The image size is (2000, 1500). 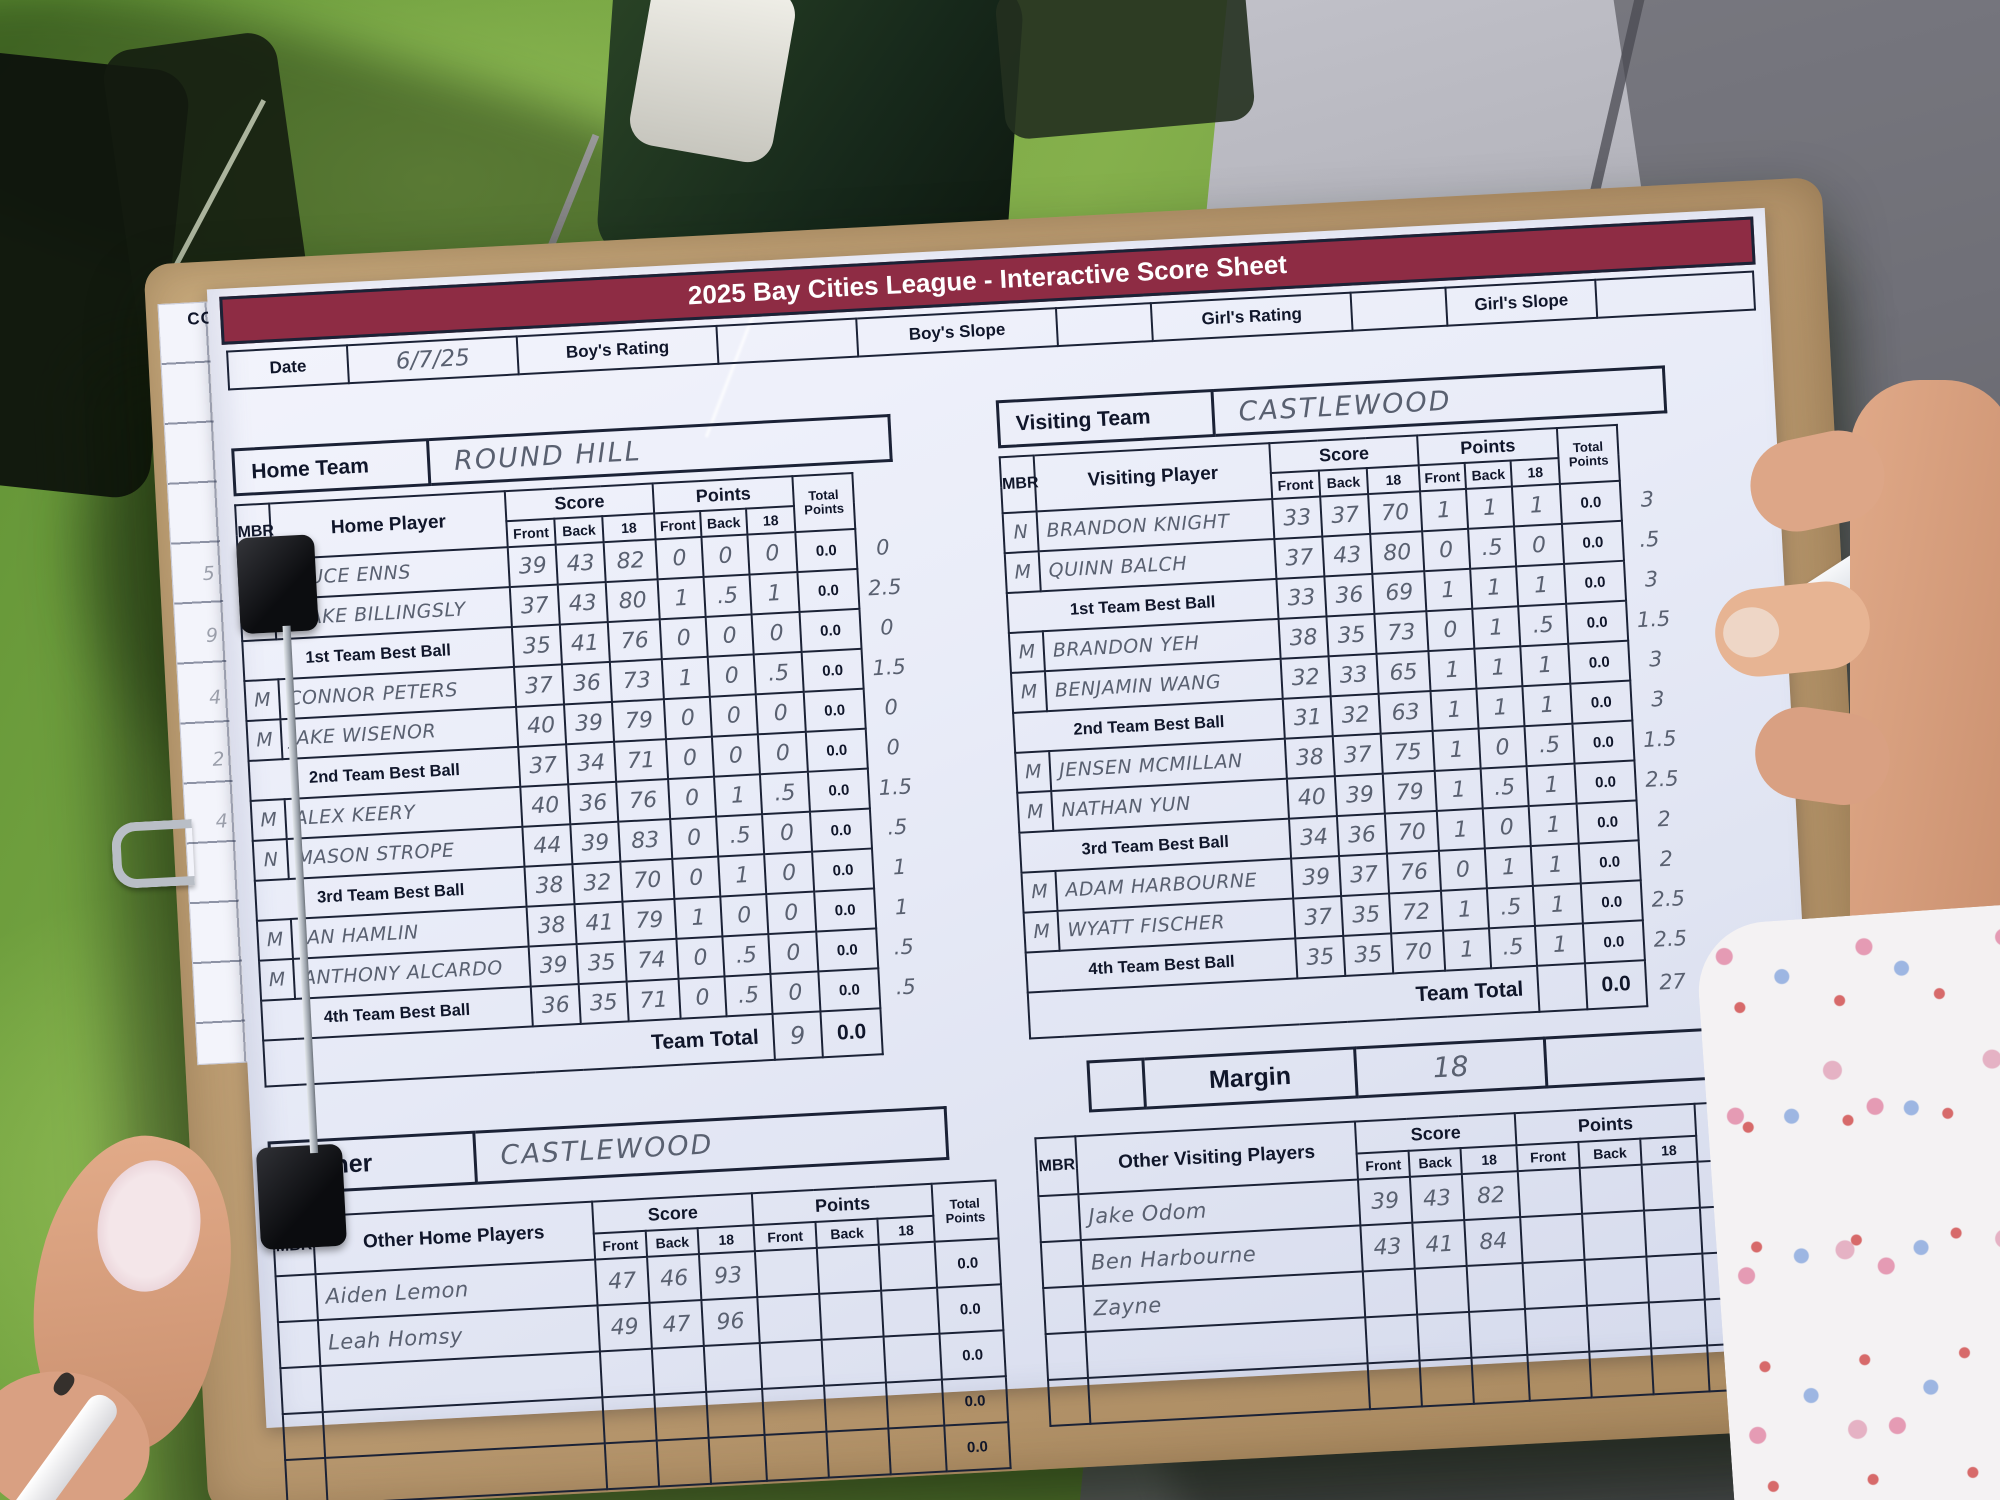 I want to click on date-label: Date, so click(x=288, y=367).